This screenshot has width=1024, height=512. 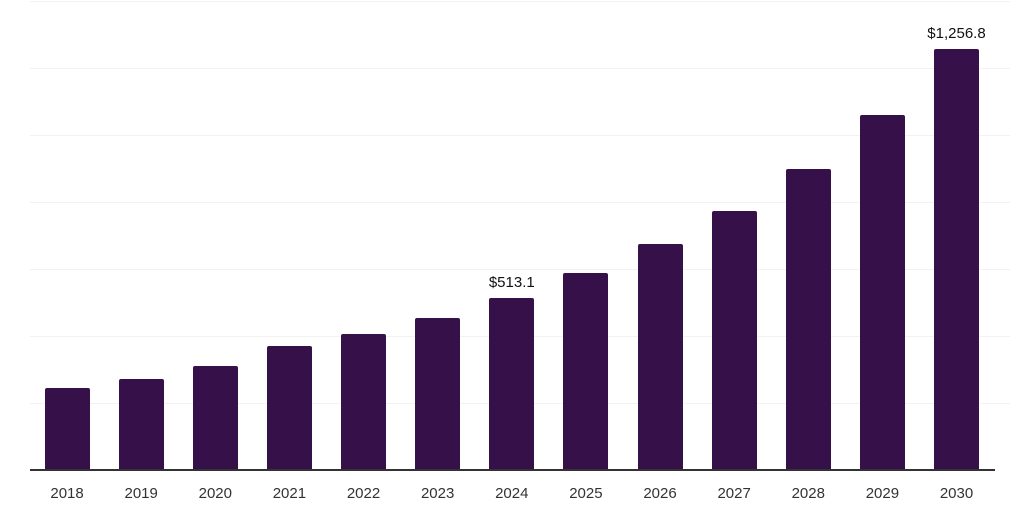 I want to click on x-axis-label-2029: 2029, so click(x=882, y=493).